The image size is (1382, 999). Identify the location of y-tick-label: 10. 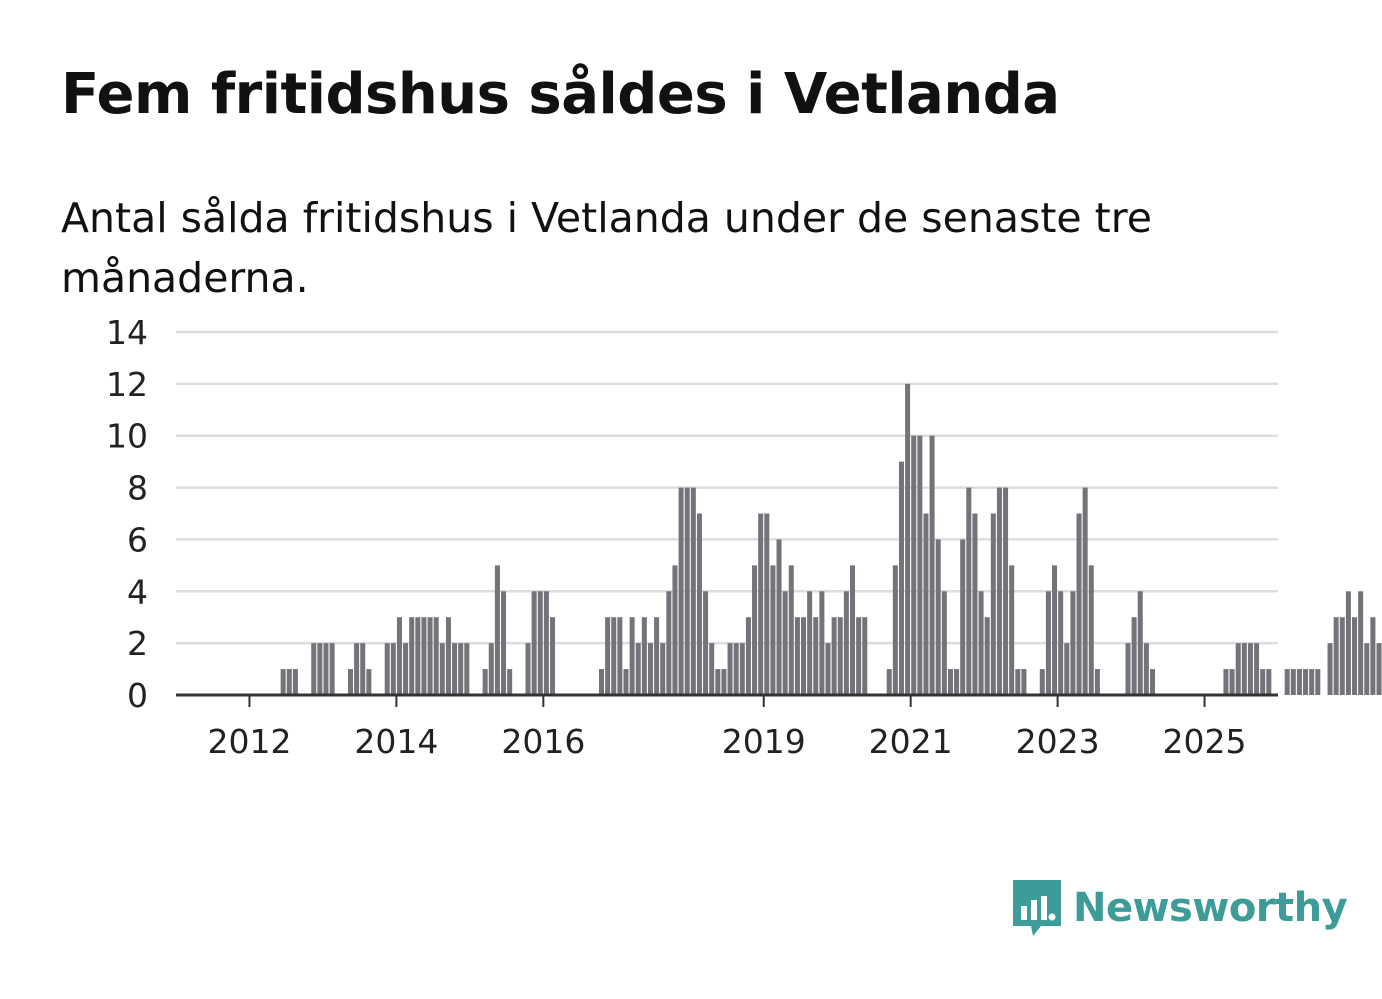
(127, 436).